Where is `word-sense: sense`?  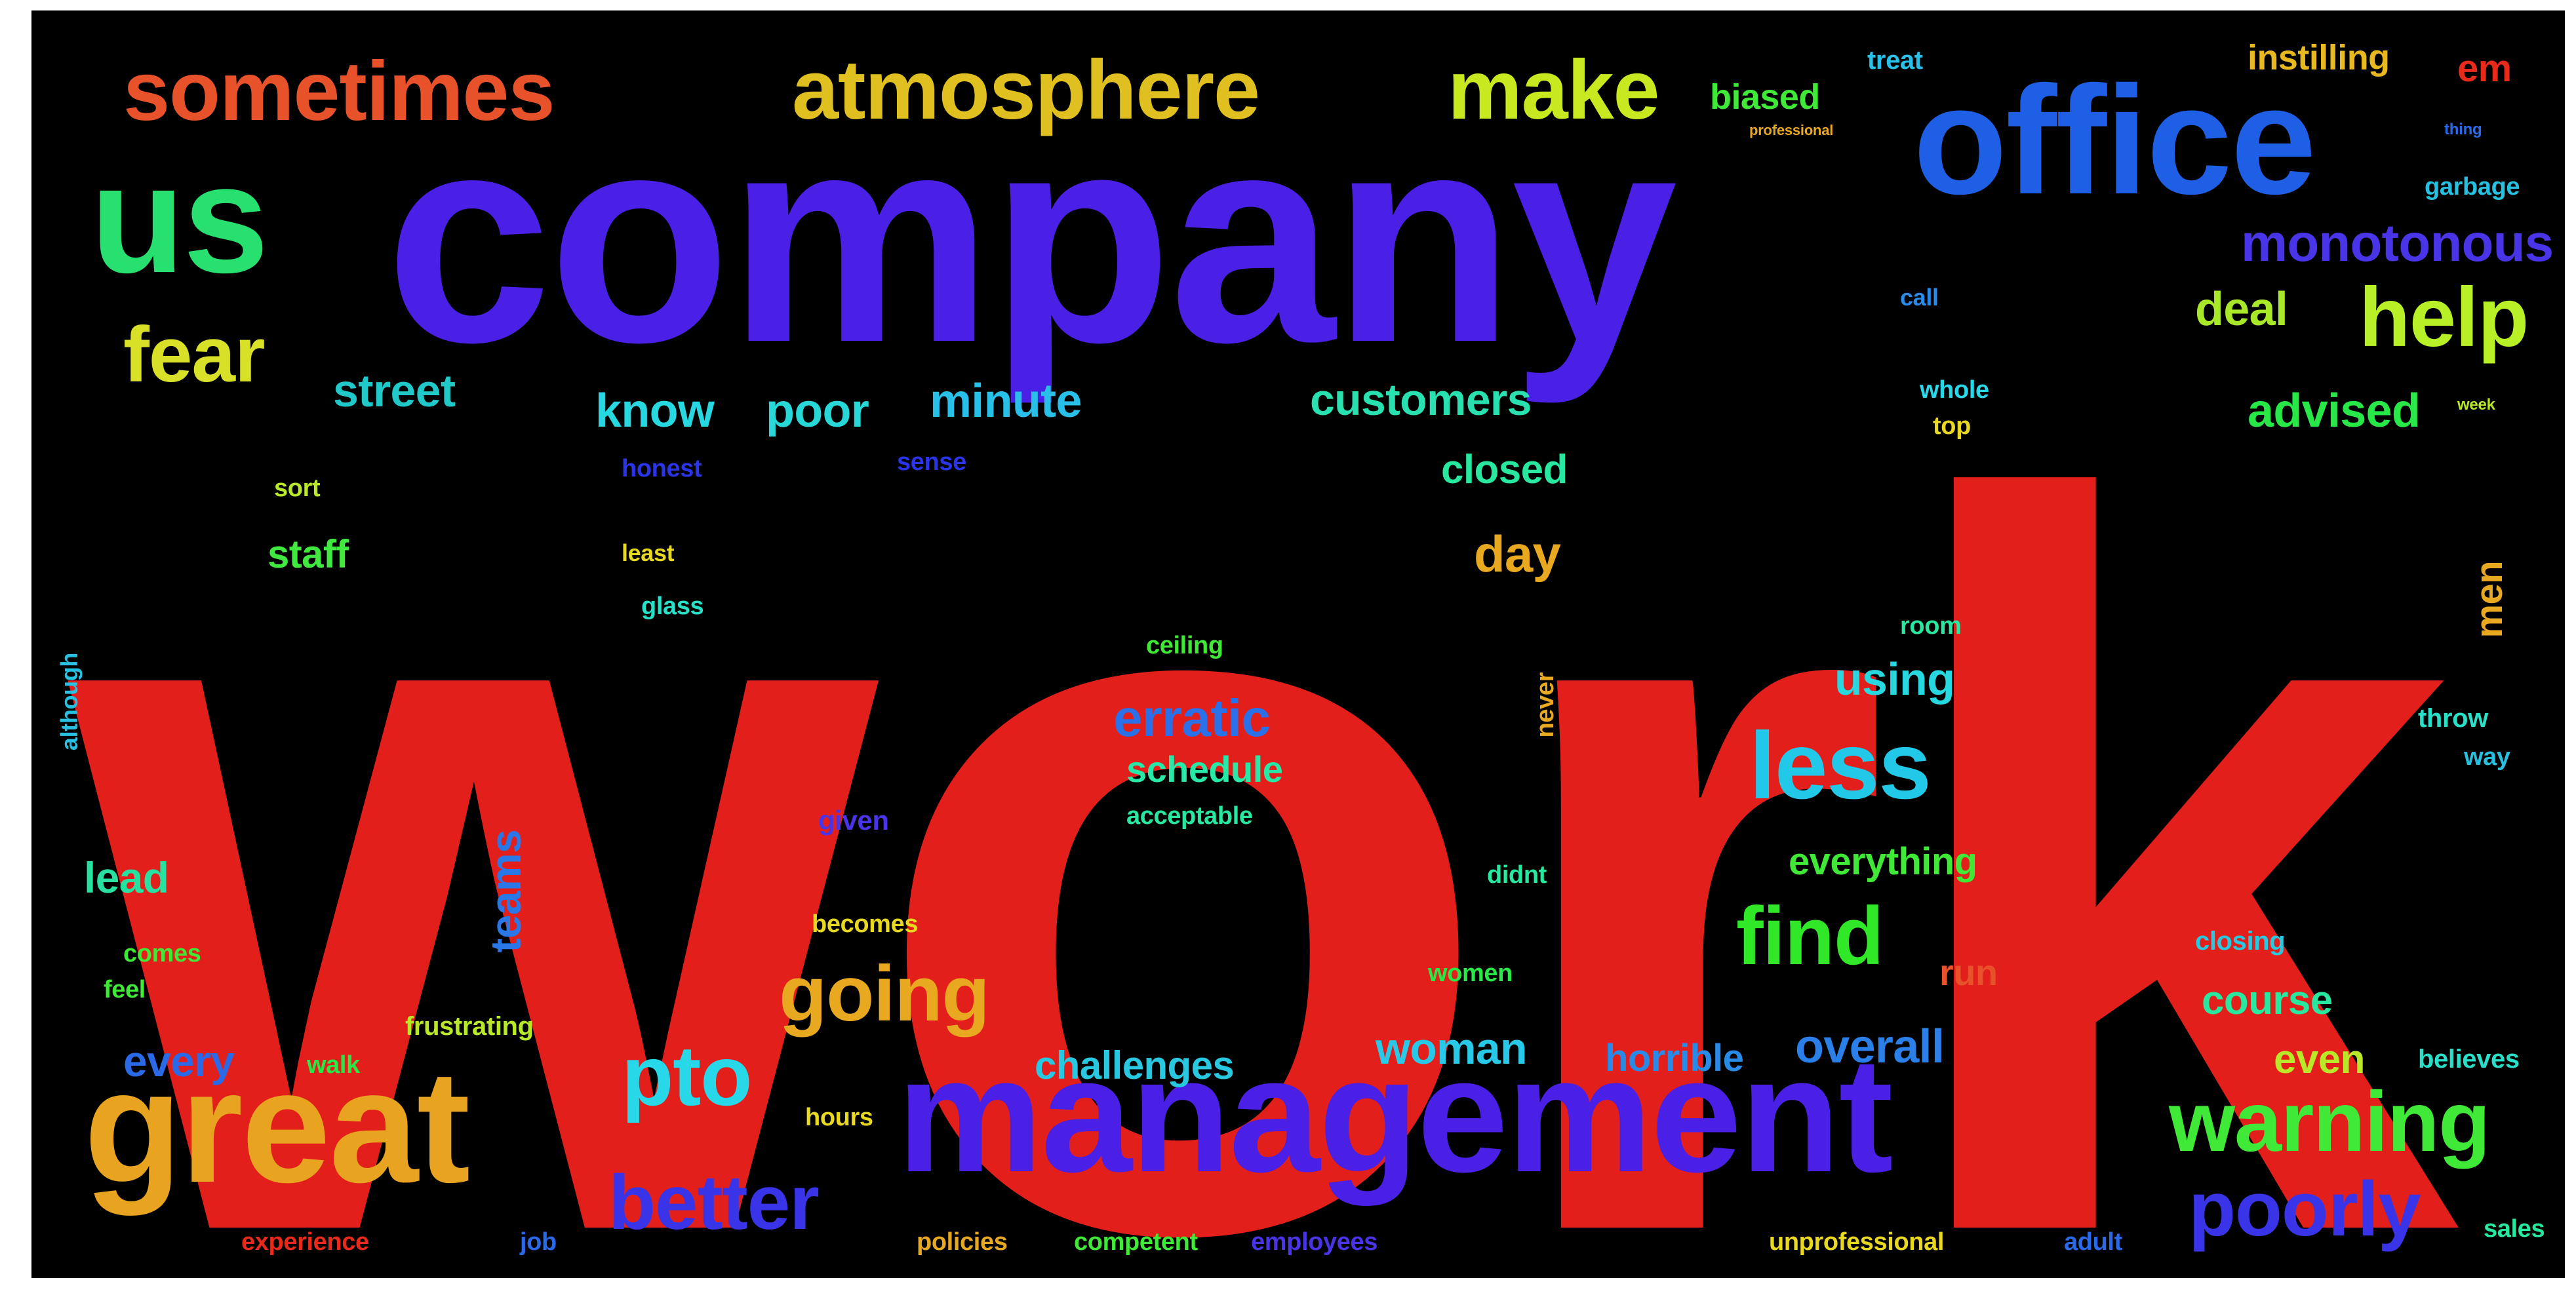
word-sense: sense is located at coordinates (931, 462).